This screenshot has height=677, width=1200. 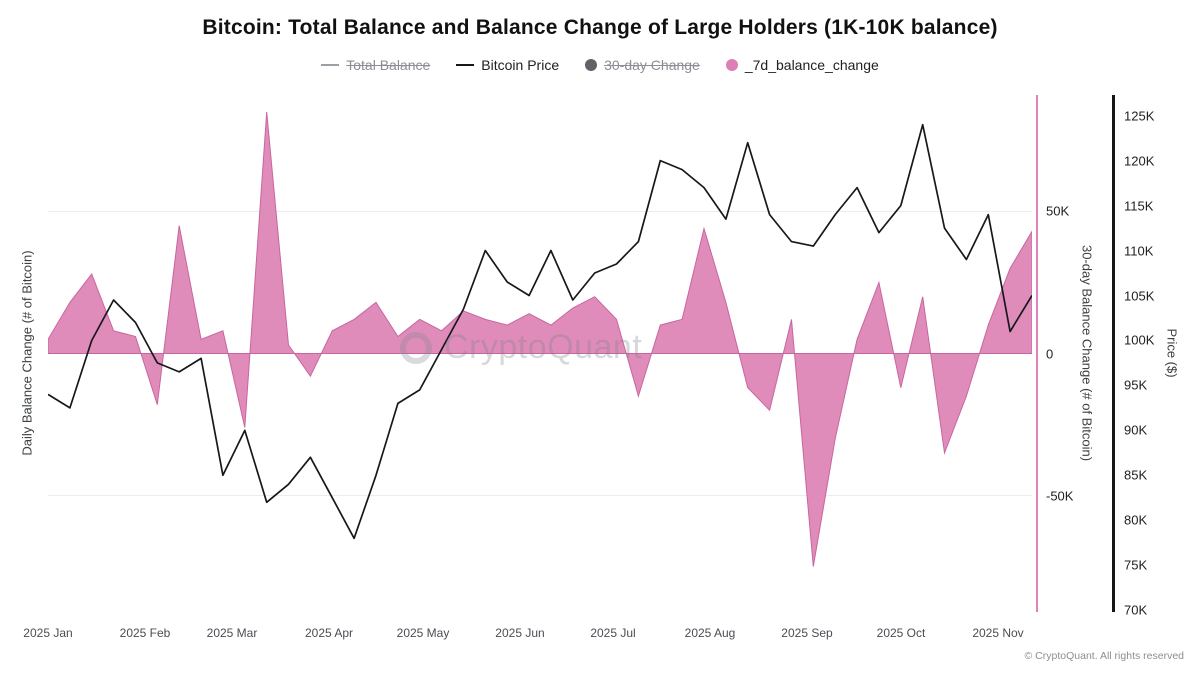 I want to click on price-tick-label: 75K, so click(x=1136, y=565).